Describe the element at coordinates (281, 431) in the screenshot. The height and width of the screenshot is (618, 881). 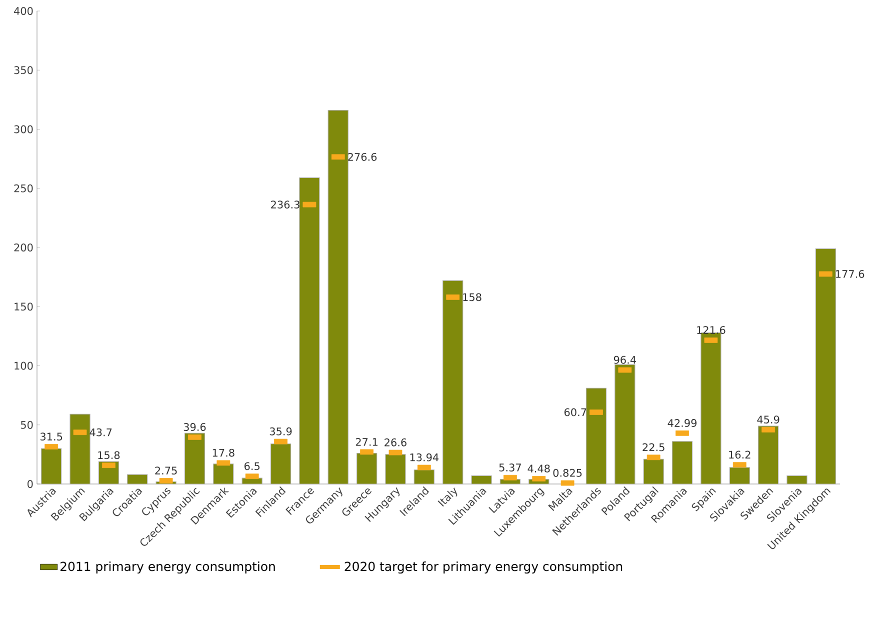
I see `data-label: 35.9` at that location.